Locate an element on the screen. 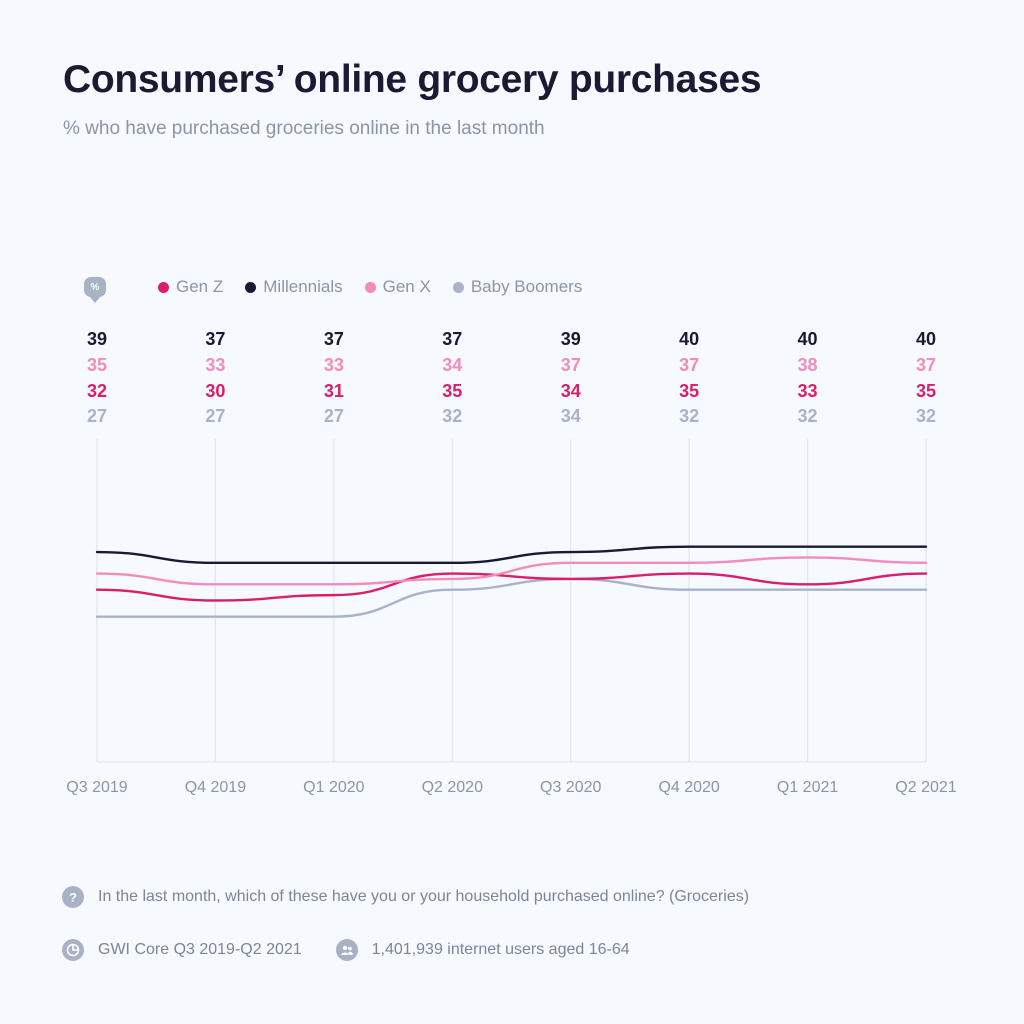  percent-badge-icon: % is located at coordinates (95, 290).